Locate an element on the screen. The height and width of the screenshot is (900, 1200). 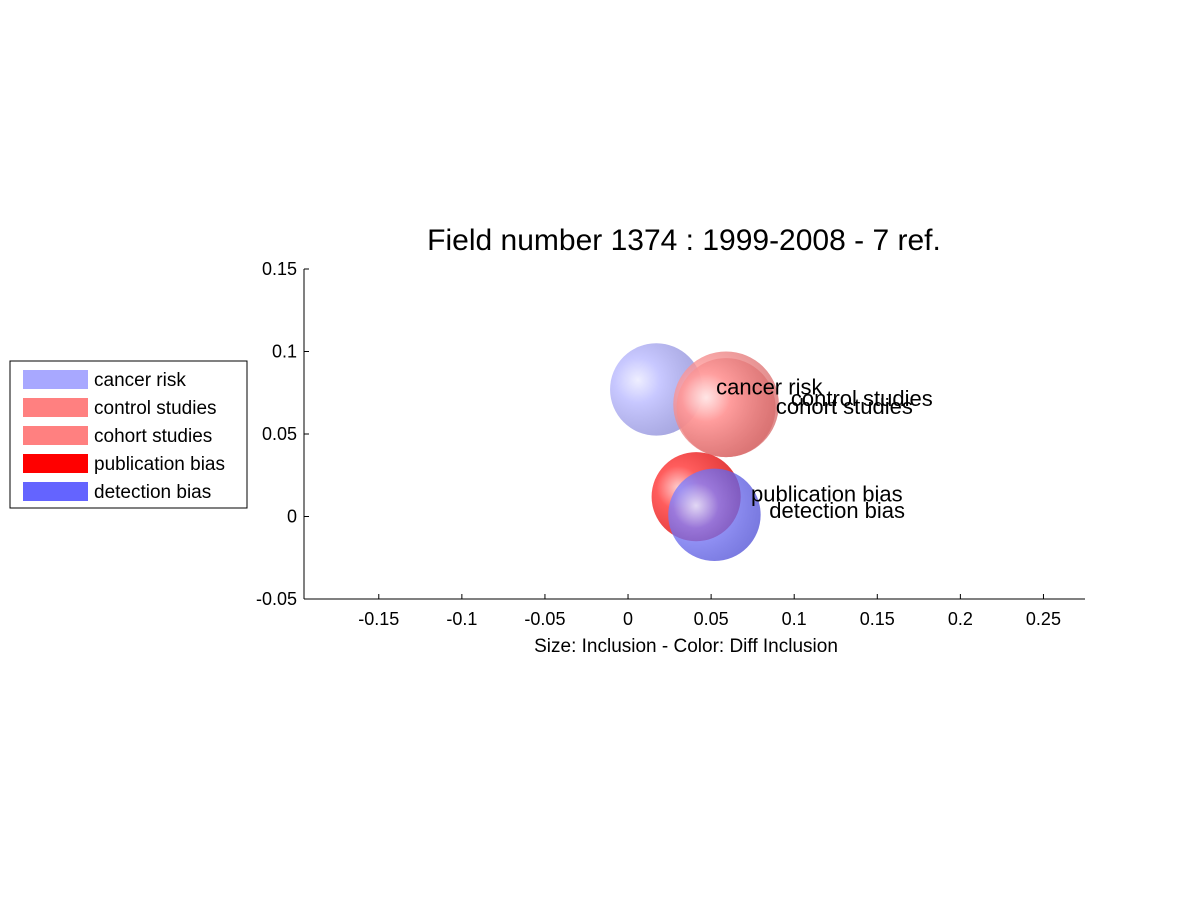
bubble-label: detection bias is located at coordinates (837, 510).